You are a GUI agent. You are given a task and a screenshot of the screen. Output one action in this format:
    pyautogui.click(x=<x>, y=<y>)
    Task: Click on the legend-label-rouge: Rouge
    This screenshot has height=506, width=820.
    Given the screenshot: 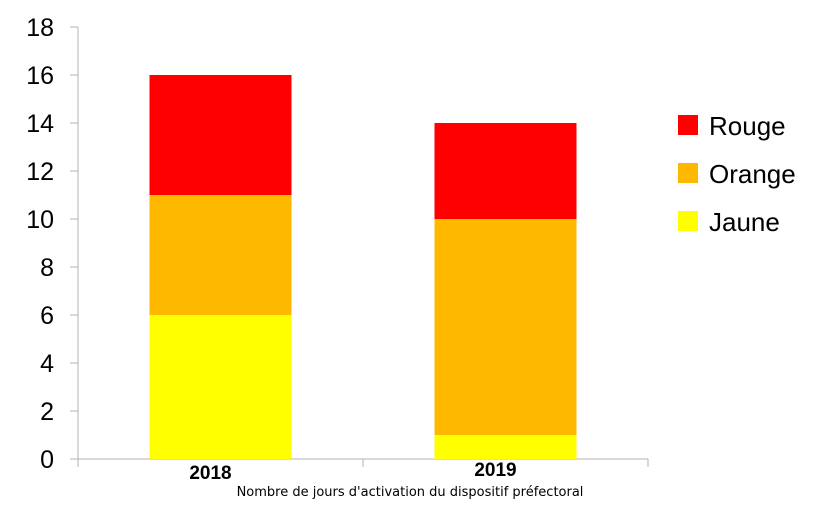 What is the action you would take?
    pyautogui.click(x=747, y=126)
    